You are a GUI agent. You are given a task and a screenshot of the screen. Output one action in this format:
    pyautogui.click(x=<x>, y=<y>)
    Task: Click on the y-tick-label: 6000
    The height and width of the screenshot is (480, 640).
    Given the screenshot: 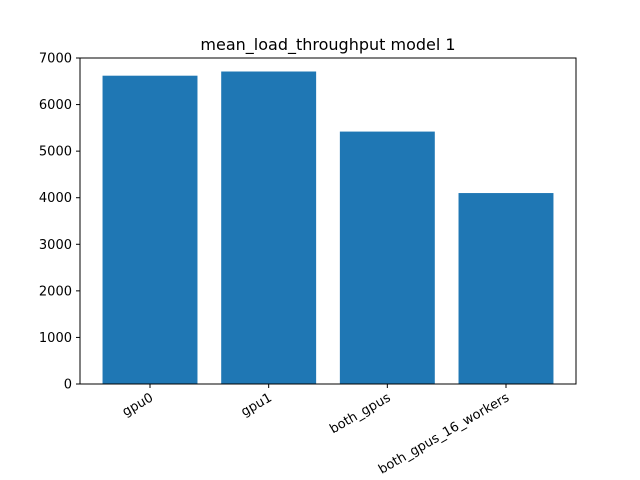 What is the action you would take?
    pyautogui.click(x=55, y=105)
    